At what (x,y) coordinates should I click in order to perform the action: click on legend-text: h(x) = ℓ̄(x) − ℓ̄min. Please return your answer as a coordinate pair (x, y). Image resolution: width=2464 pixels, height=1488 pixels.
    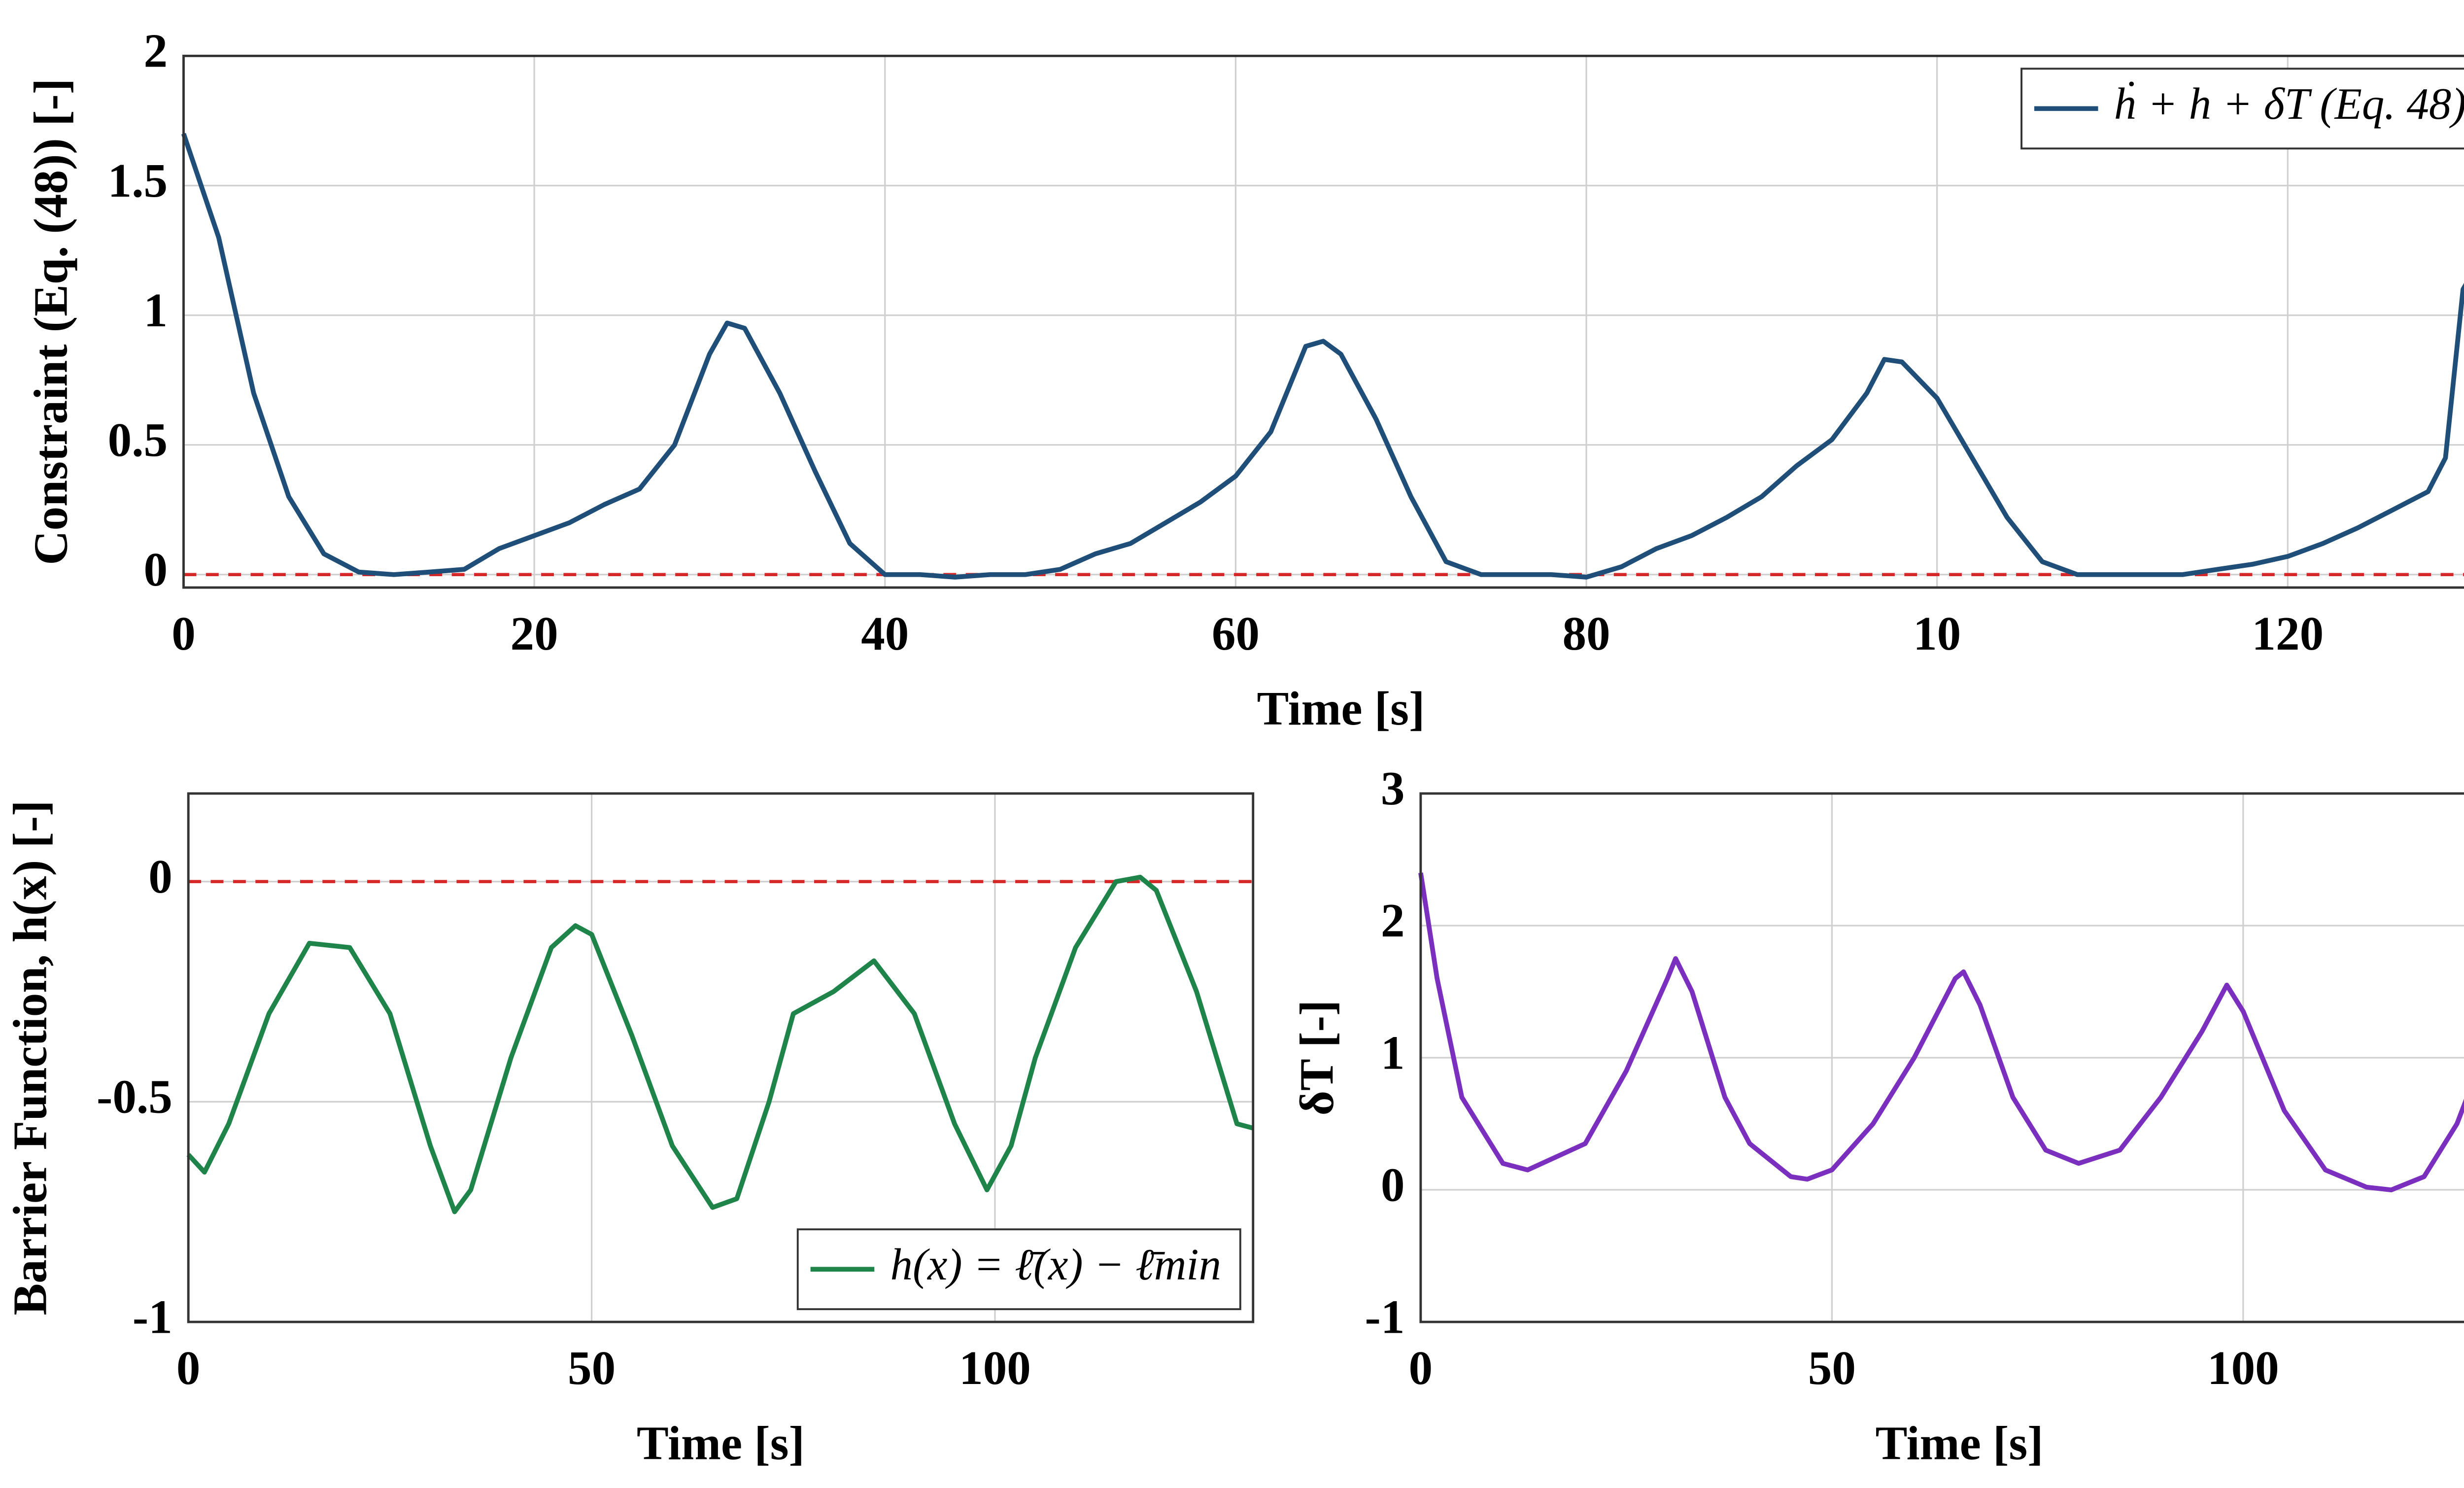
    Looking at the image, I should click on (1055, 1264).